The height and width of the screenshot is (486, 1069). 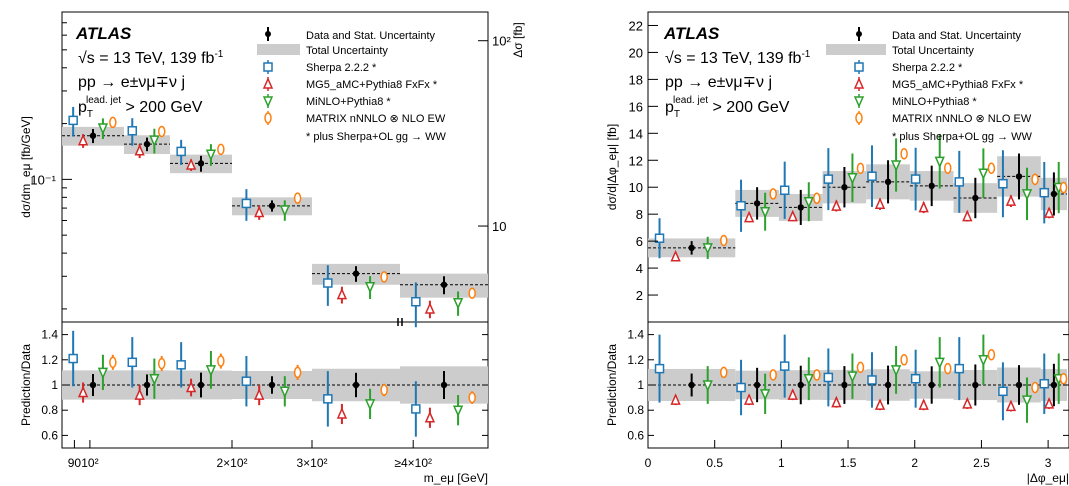 I want to click on legend-total-label-right: Total Uncertainty, so click(x=933, y=51).